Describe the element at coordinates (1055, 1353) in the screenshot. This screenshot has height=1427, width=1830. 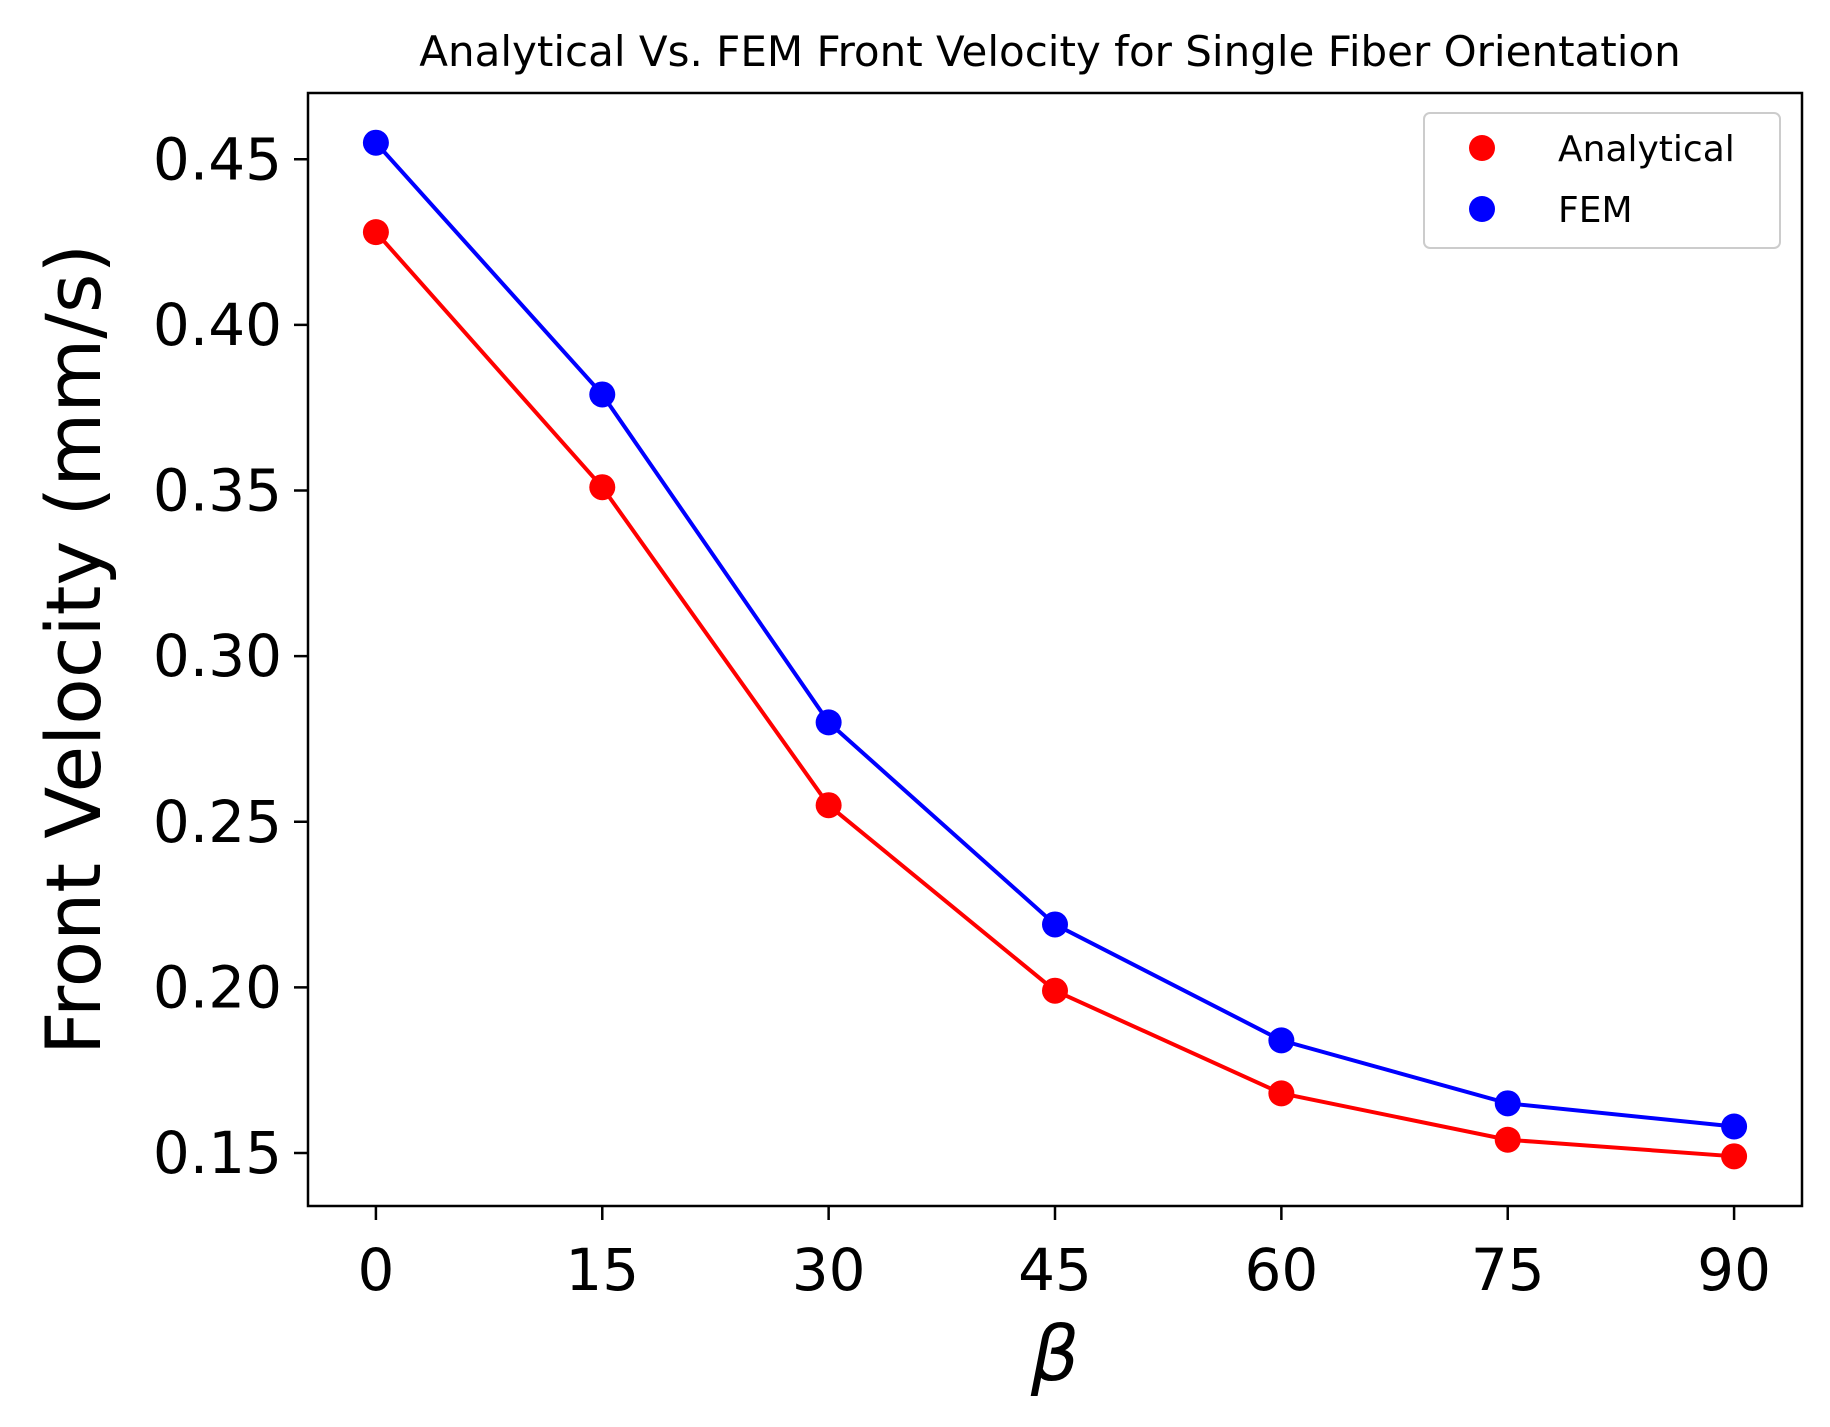
I see `x-axis-label: β` at that location.